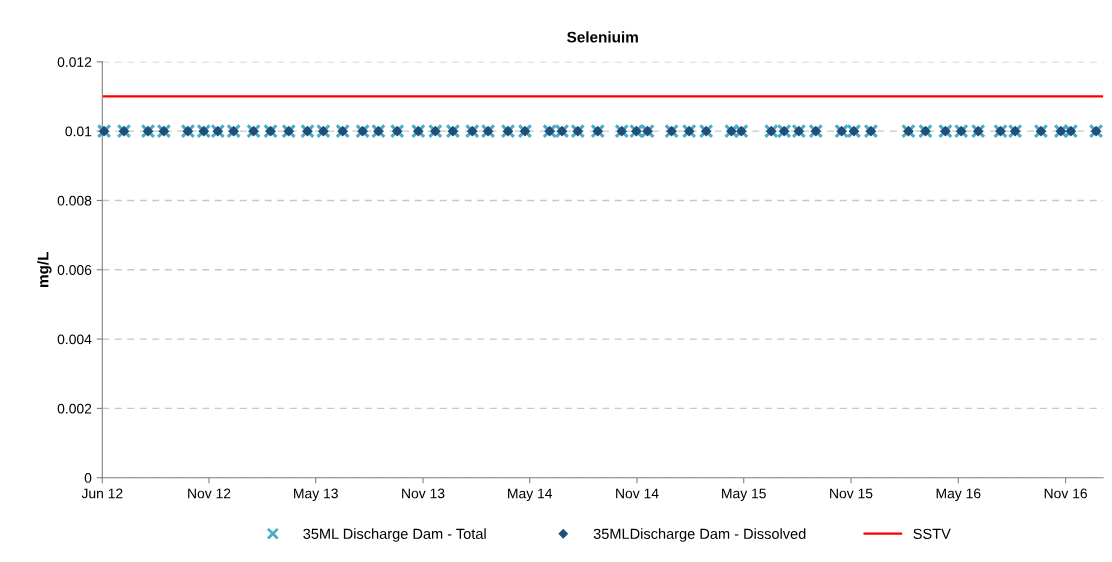 The width and height of the screenshot is (1112, 562). I want to click on y-tick-label: 0.012, so click(74, 62).